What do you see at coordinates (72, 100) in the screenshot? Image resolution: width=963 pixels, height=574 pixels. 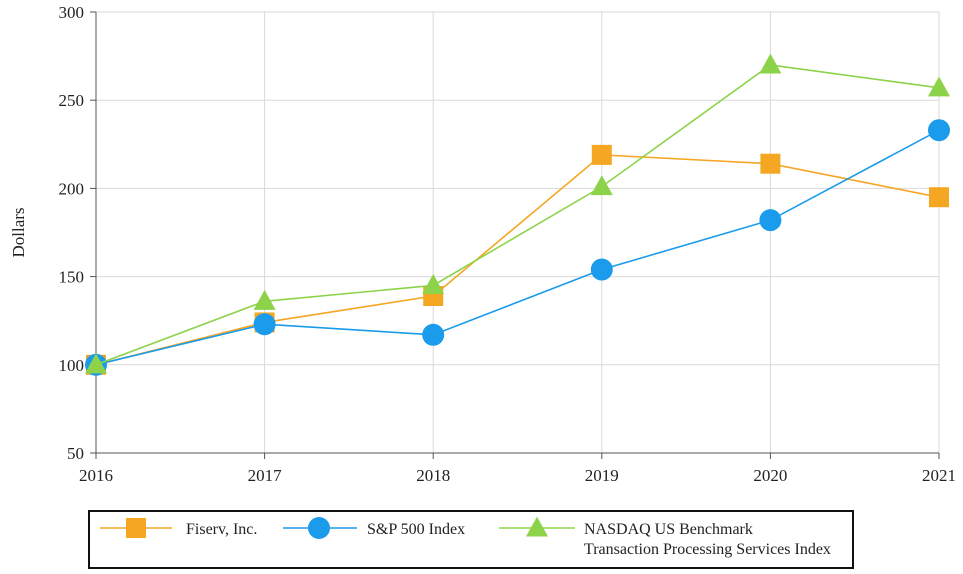 I see `y-tick-label: 250` at bounding box center [72, 100].